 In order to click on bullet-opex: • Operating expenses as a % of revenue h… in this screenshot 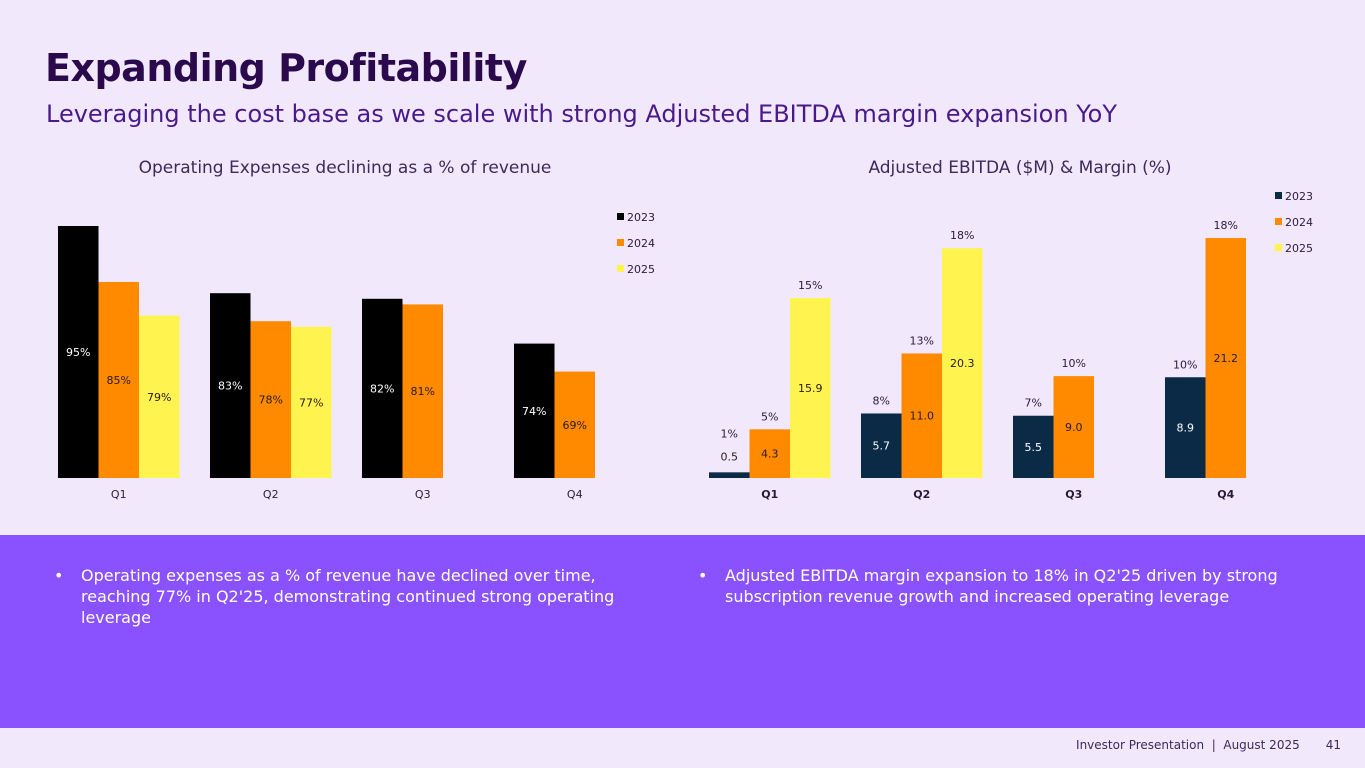, I will do `click(347, 596)`.